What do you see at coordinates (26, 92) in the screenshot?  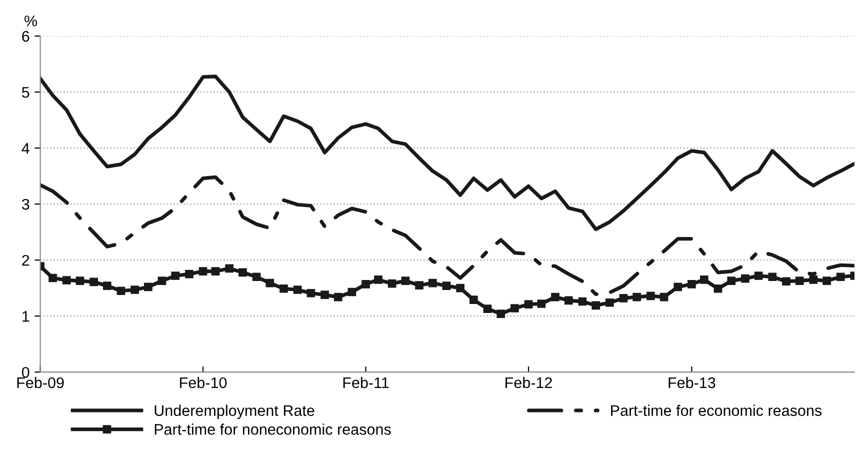 I see `y-tick-label: 5` at bounding box center [26, 92].